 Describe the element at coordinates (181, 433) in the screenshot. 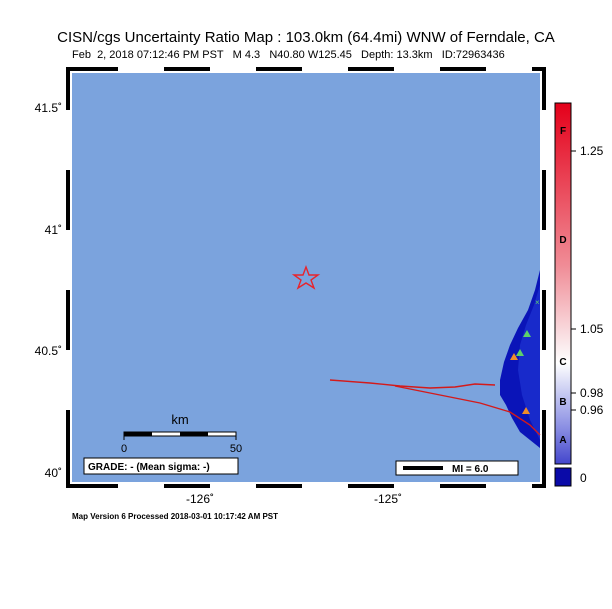

I see `scale-bar: km 0 50` at that location.